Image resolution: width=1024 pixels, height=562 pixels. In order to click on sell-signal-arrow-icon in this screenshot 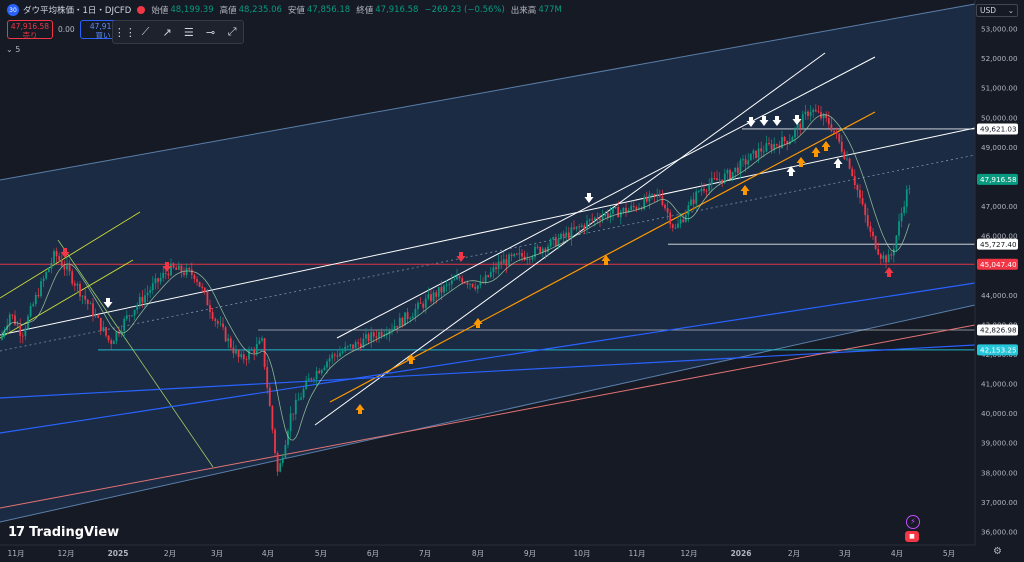, I will do `click(461, 257)`.